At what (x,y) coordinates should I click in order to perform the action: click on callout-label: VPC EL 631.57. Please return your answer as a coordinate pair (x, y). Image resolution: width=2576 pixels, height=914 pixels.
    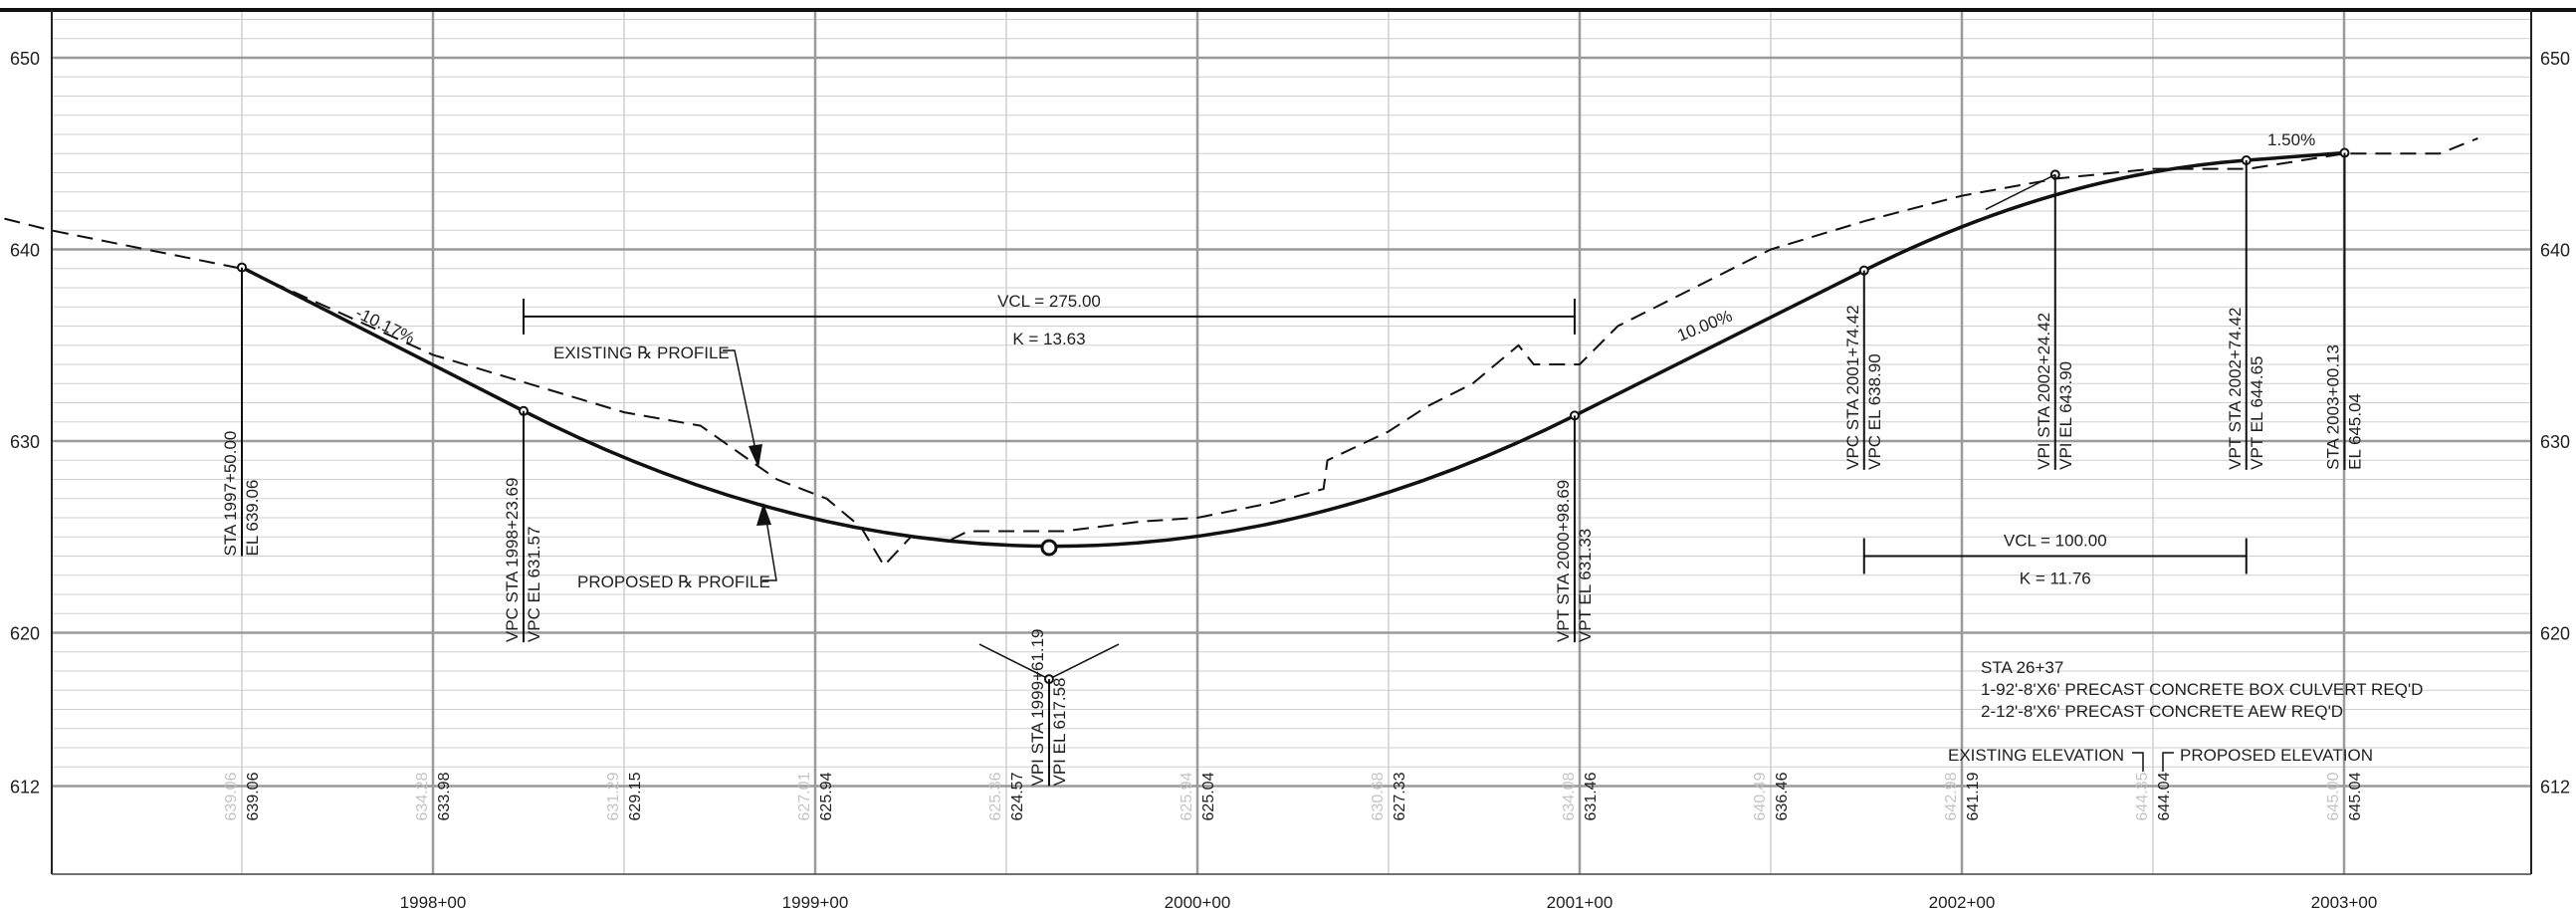
    Looking at the image, I should click on (534, 585).